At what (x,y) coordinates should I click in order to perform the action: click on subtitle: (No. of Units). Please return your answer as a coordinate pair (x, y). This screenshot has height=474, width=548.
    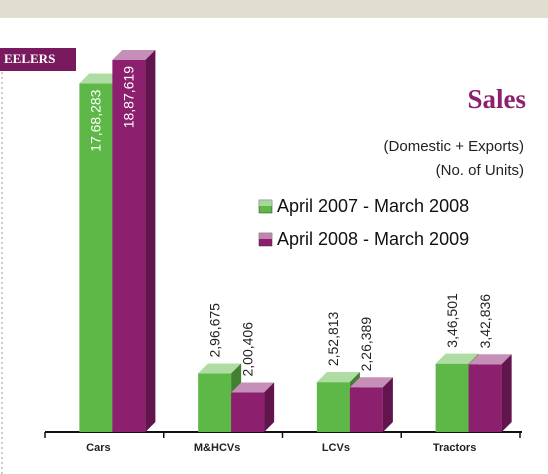
    Looking at the image, I should click on (480, 170).